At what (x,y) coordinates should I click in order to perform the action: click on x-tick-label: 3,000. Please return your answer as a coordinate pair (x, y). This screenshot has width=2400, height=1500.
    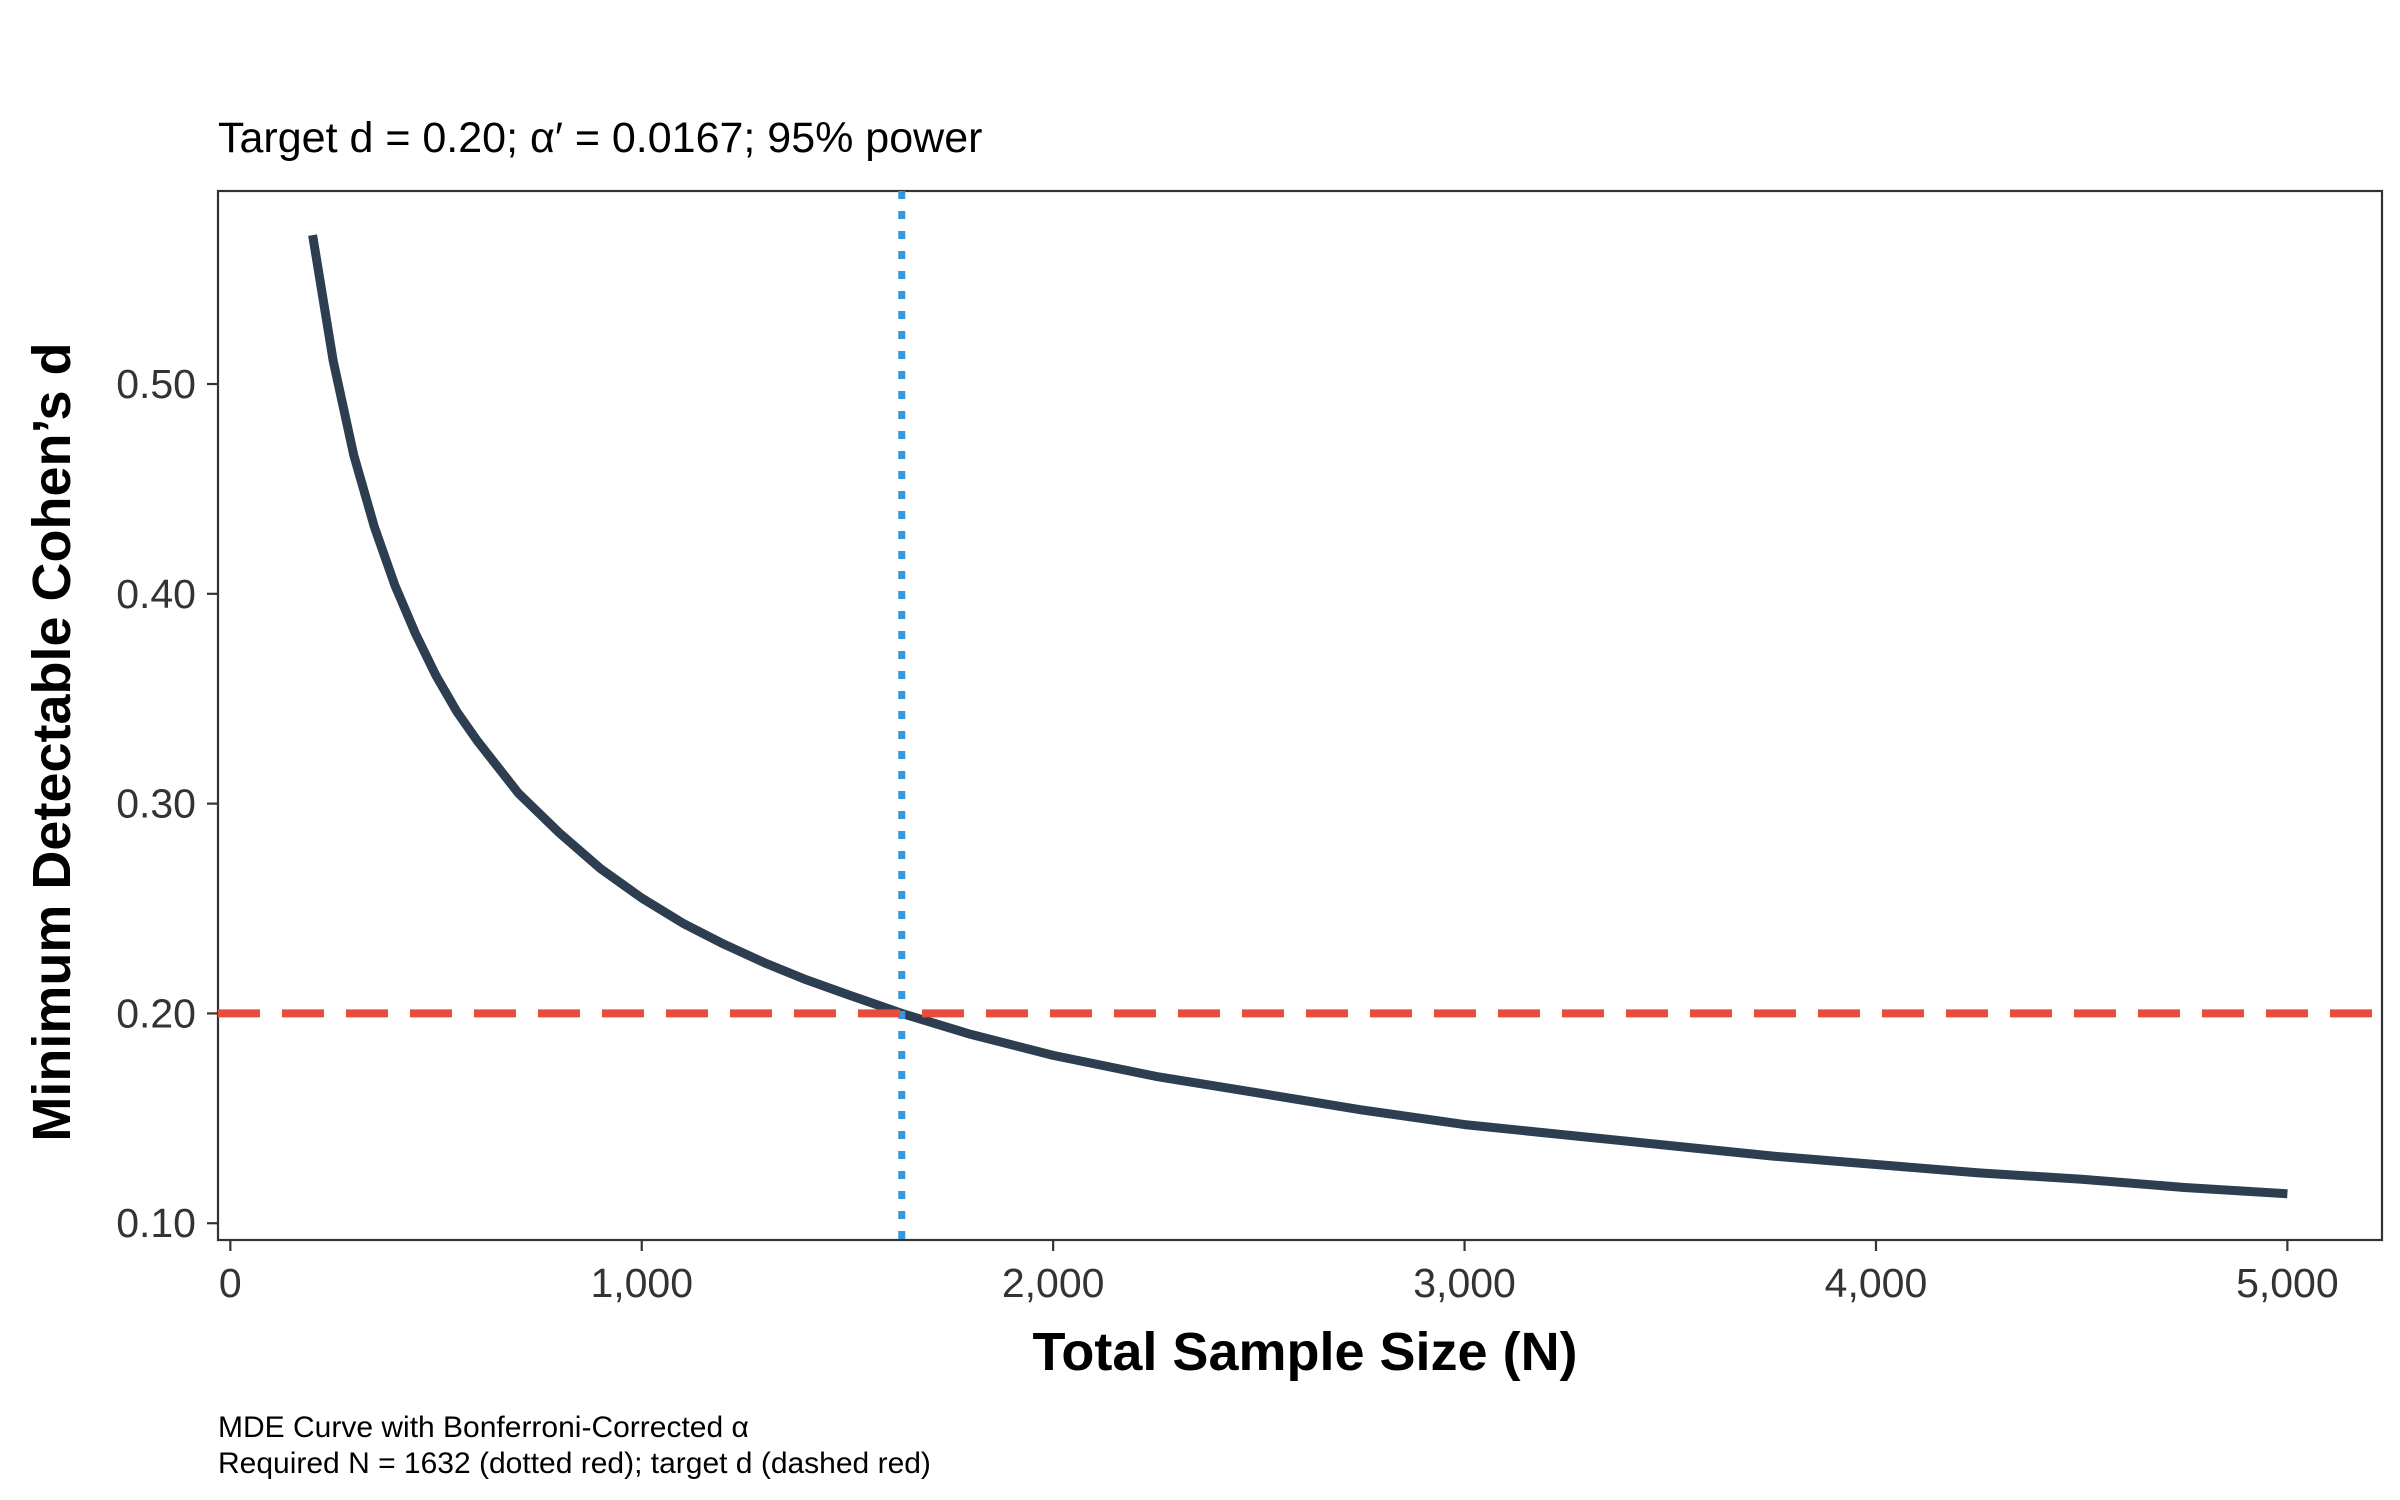
    Looking at the image, I should click on (1464, 1283).